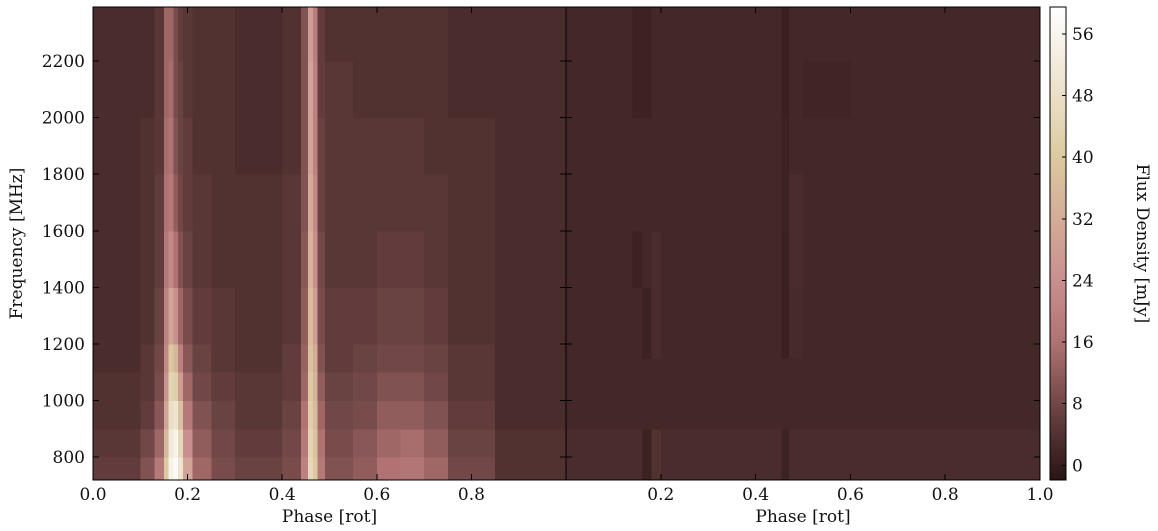  Describe the element at coordinates (282, 495) in the screenshot. I see `x-tick-label: 0.4` at that location.